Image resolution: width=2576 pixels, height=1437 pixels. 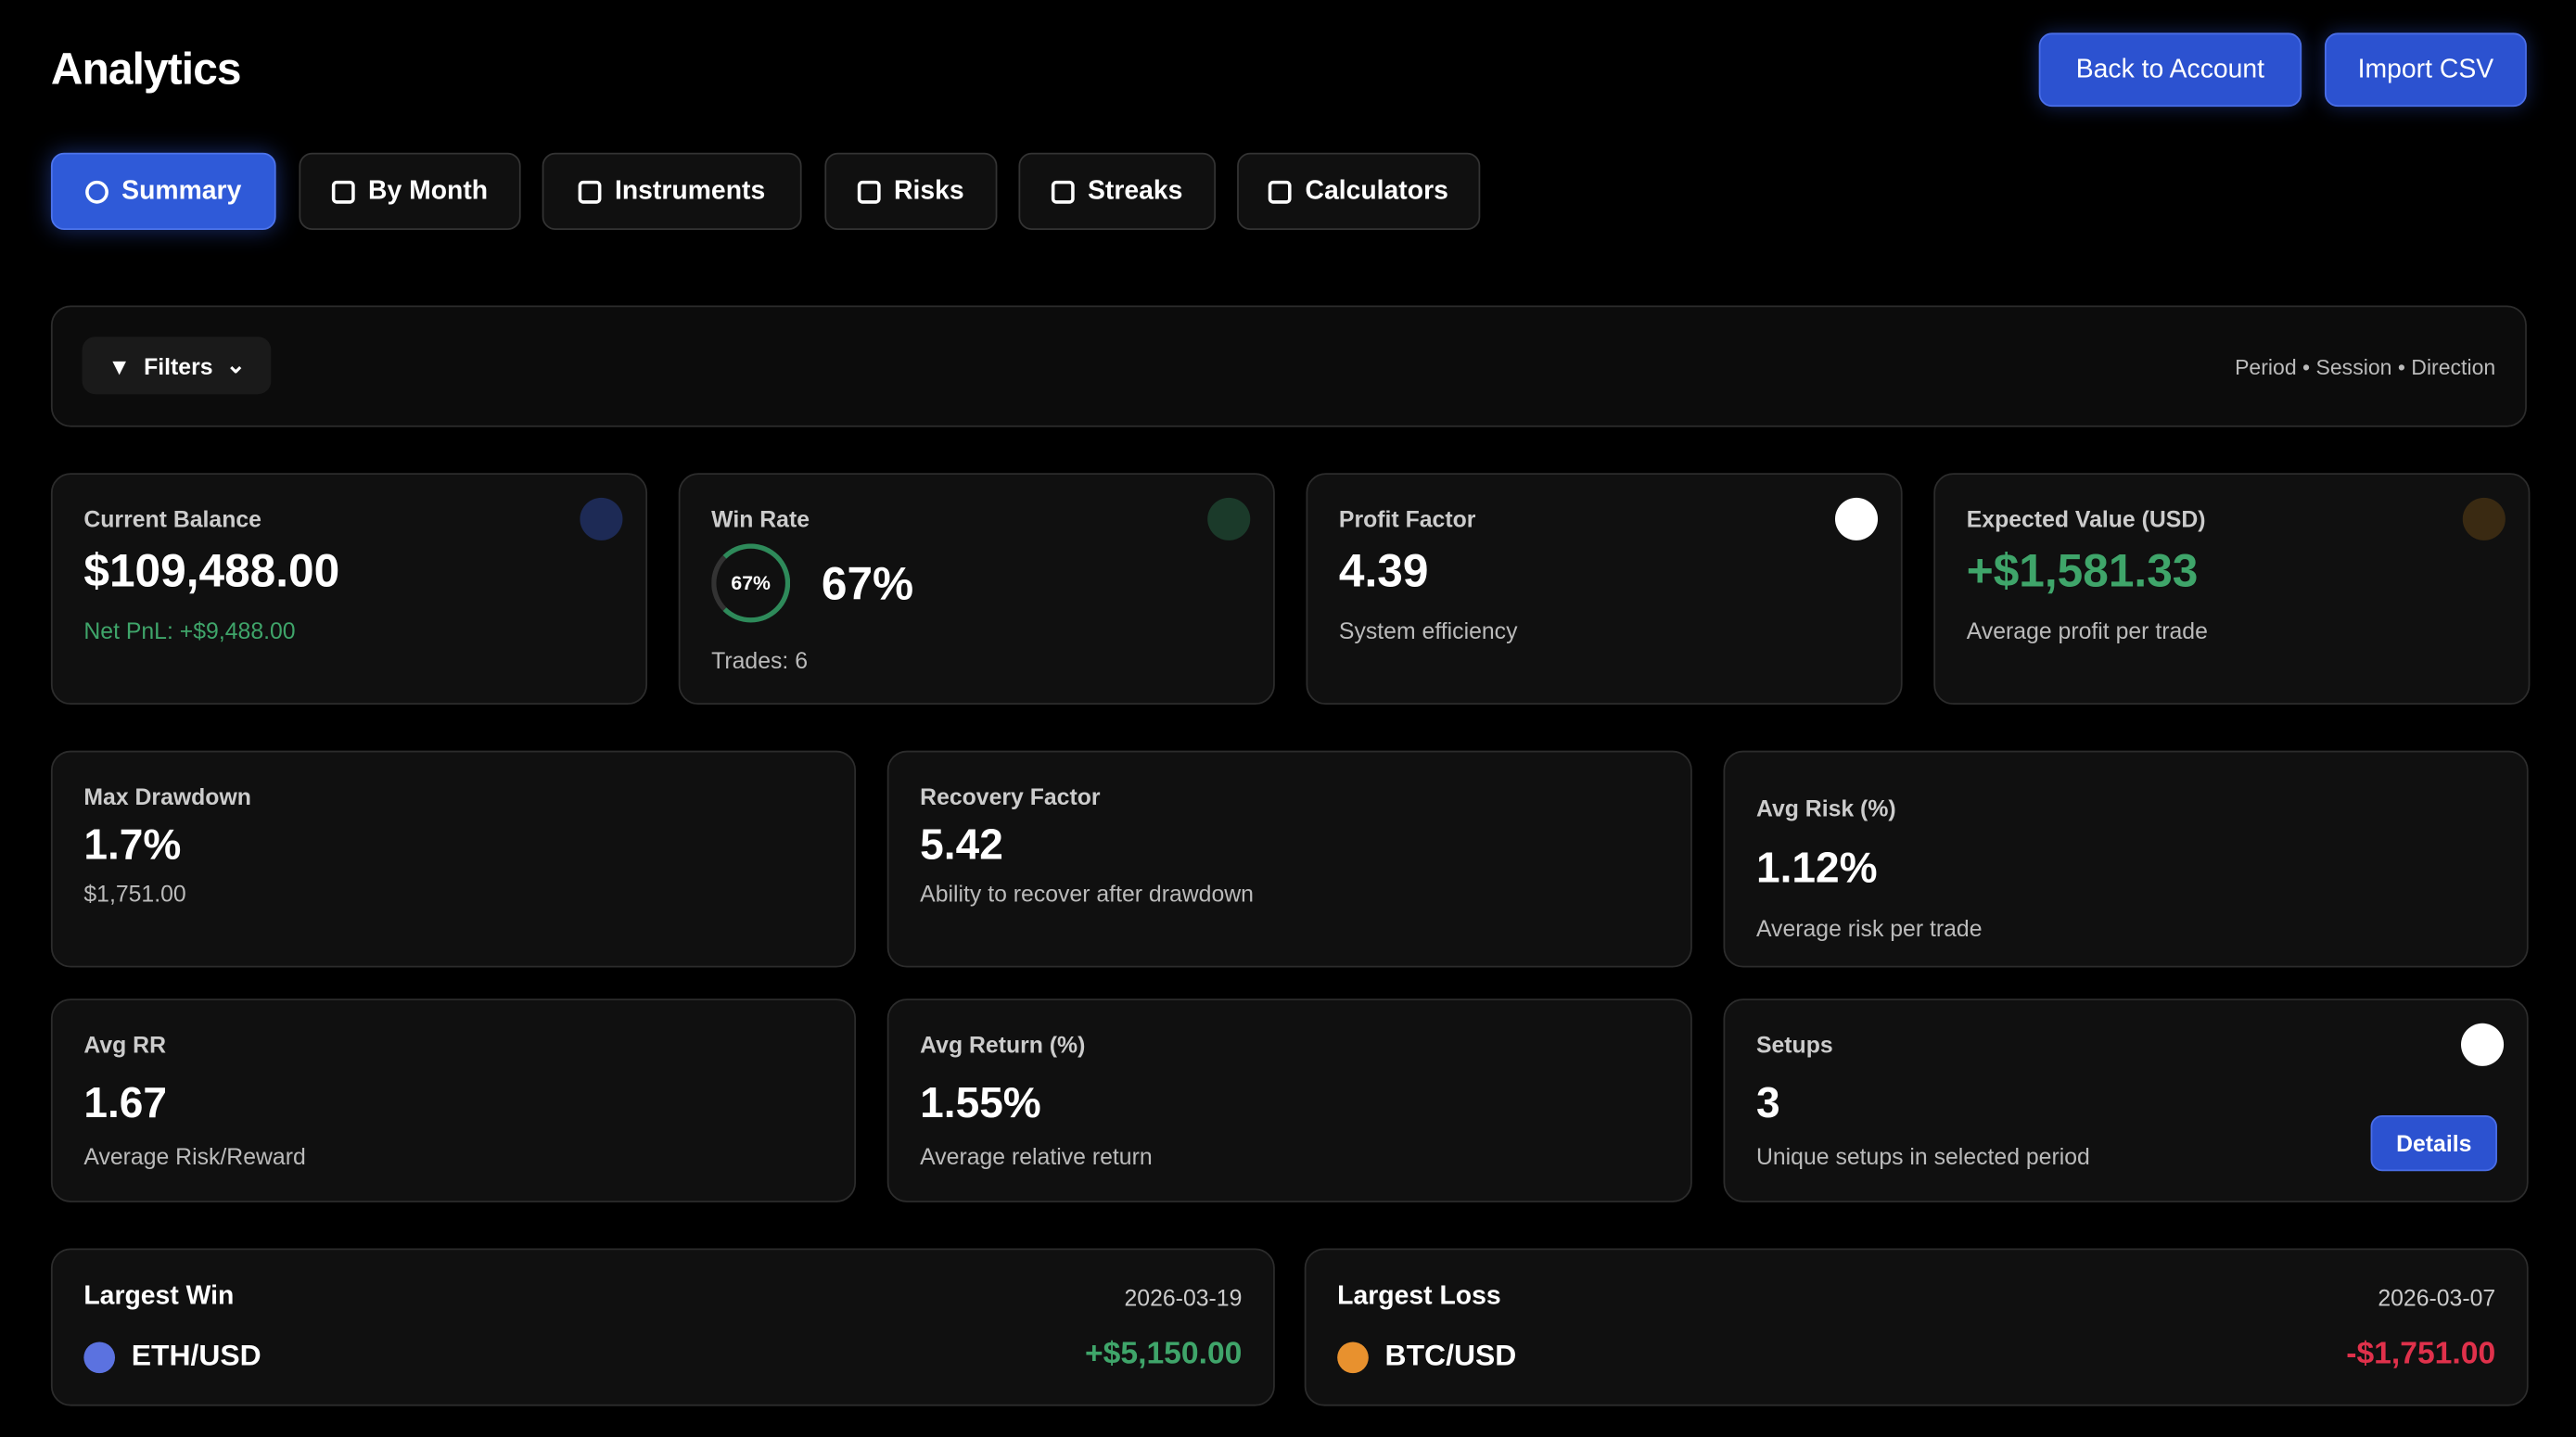 I want to click on filters-button: ▼ Filters ⌄, so click(x=177, y=366).